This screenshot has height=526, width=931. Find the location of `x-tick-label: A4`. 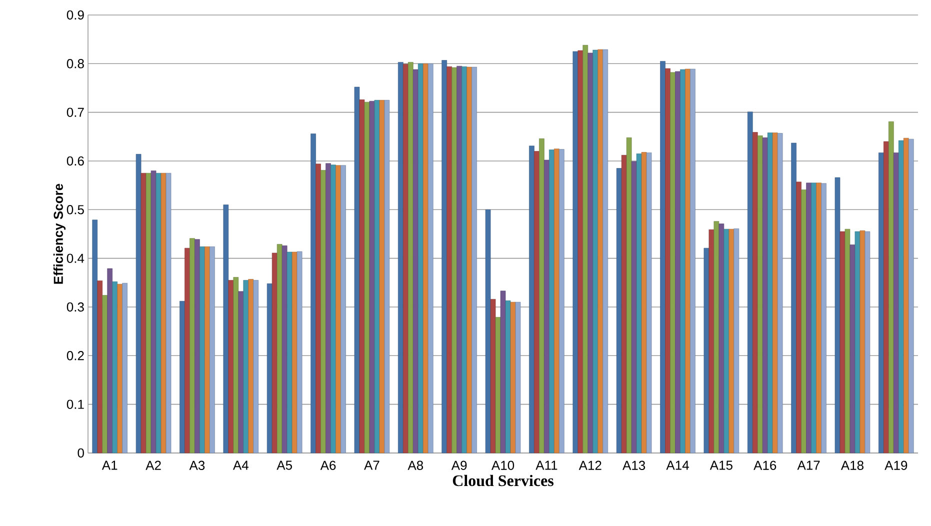

x-tick-label: A4 is located at coordinates (240, 465).